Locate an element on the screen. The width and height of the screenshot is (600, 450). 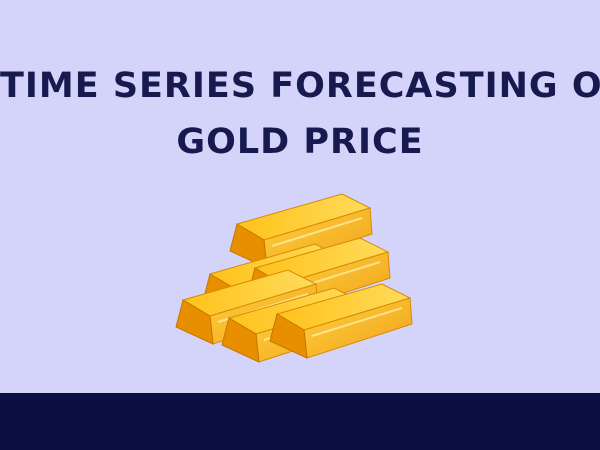
footer-band is located at coordinates (300, 421).